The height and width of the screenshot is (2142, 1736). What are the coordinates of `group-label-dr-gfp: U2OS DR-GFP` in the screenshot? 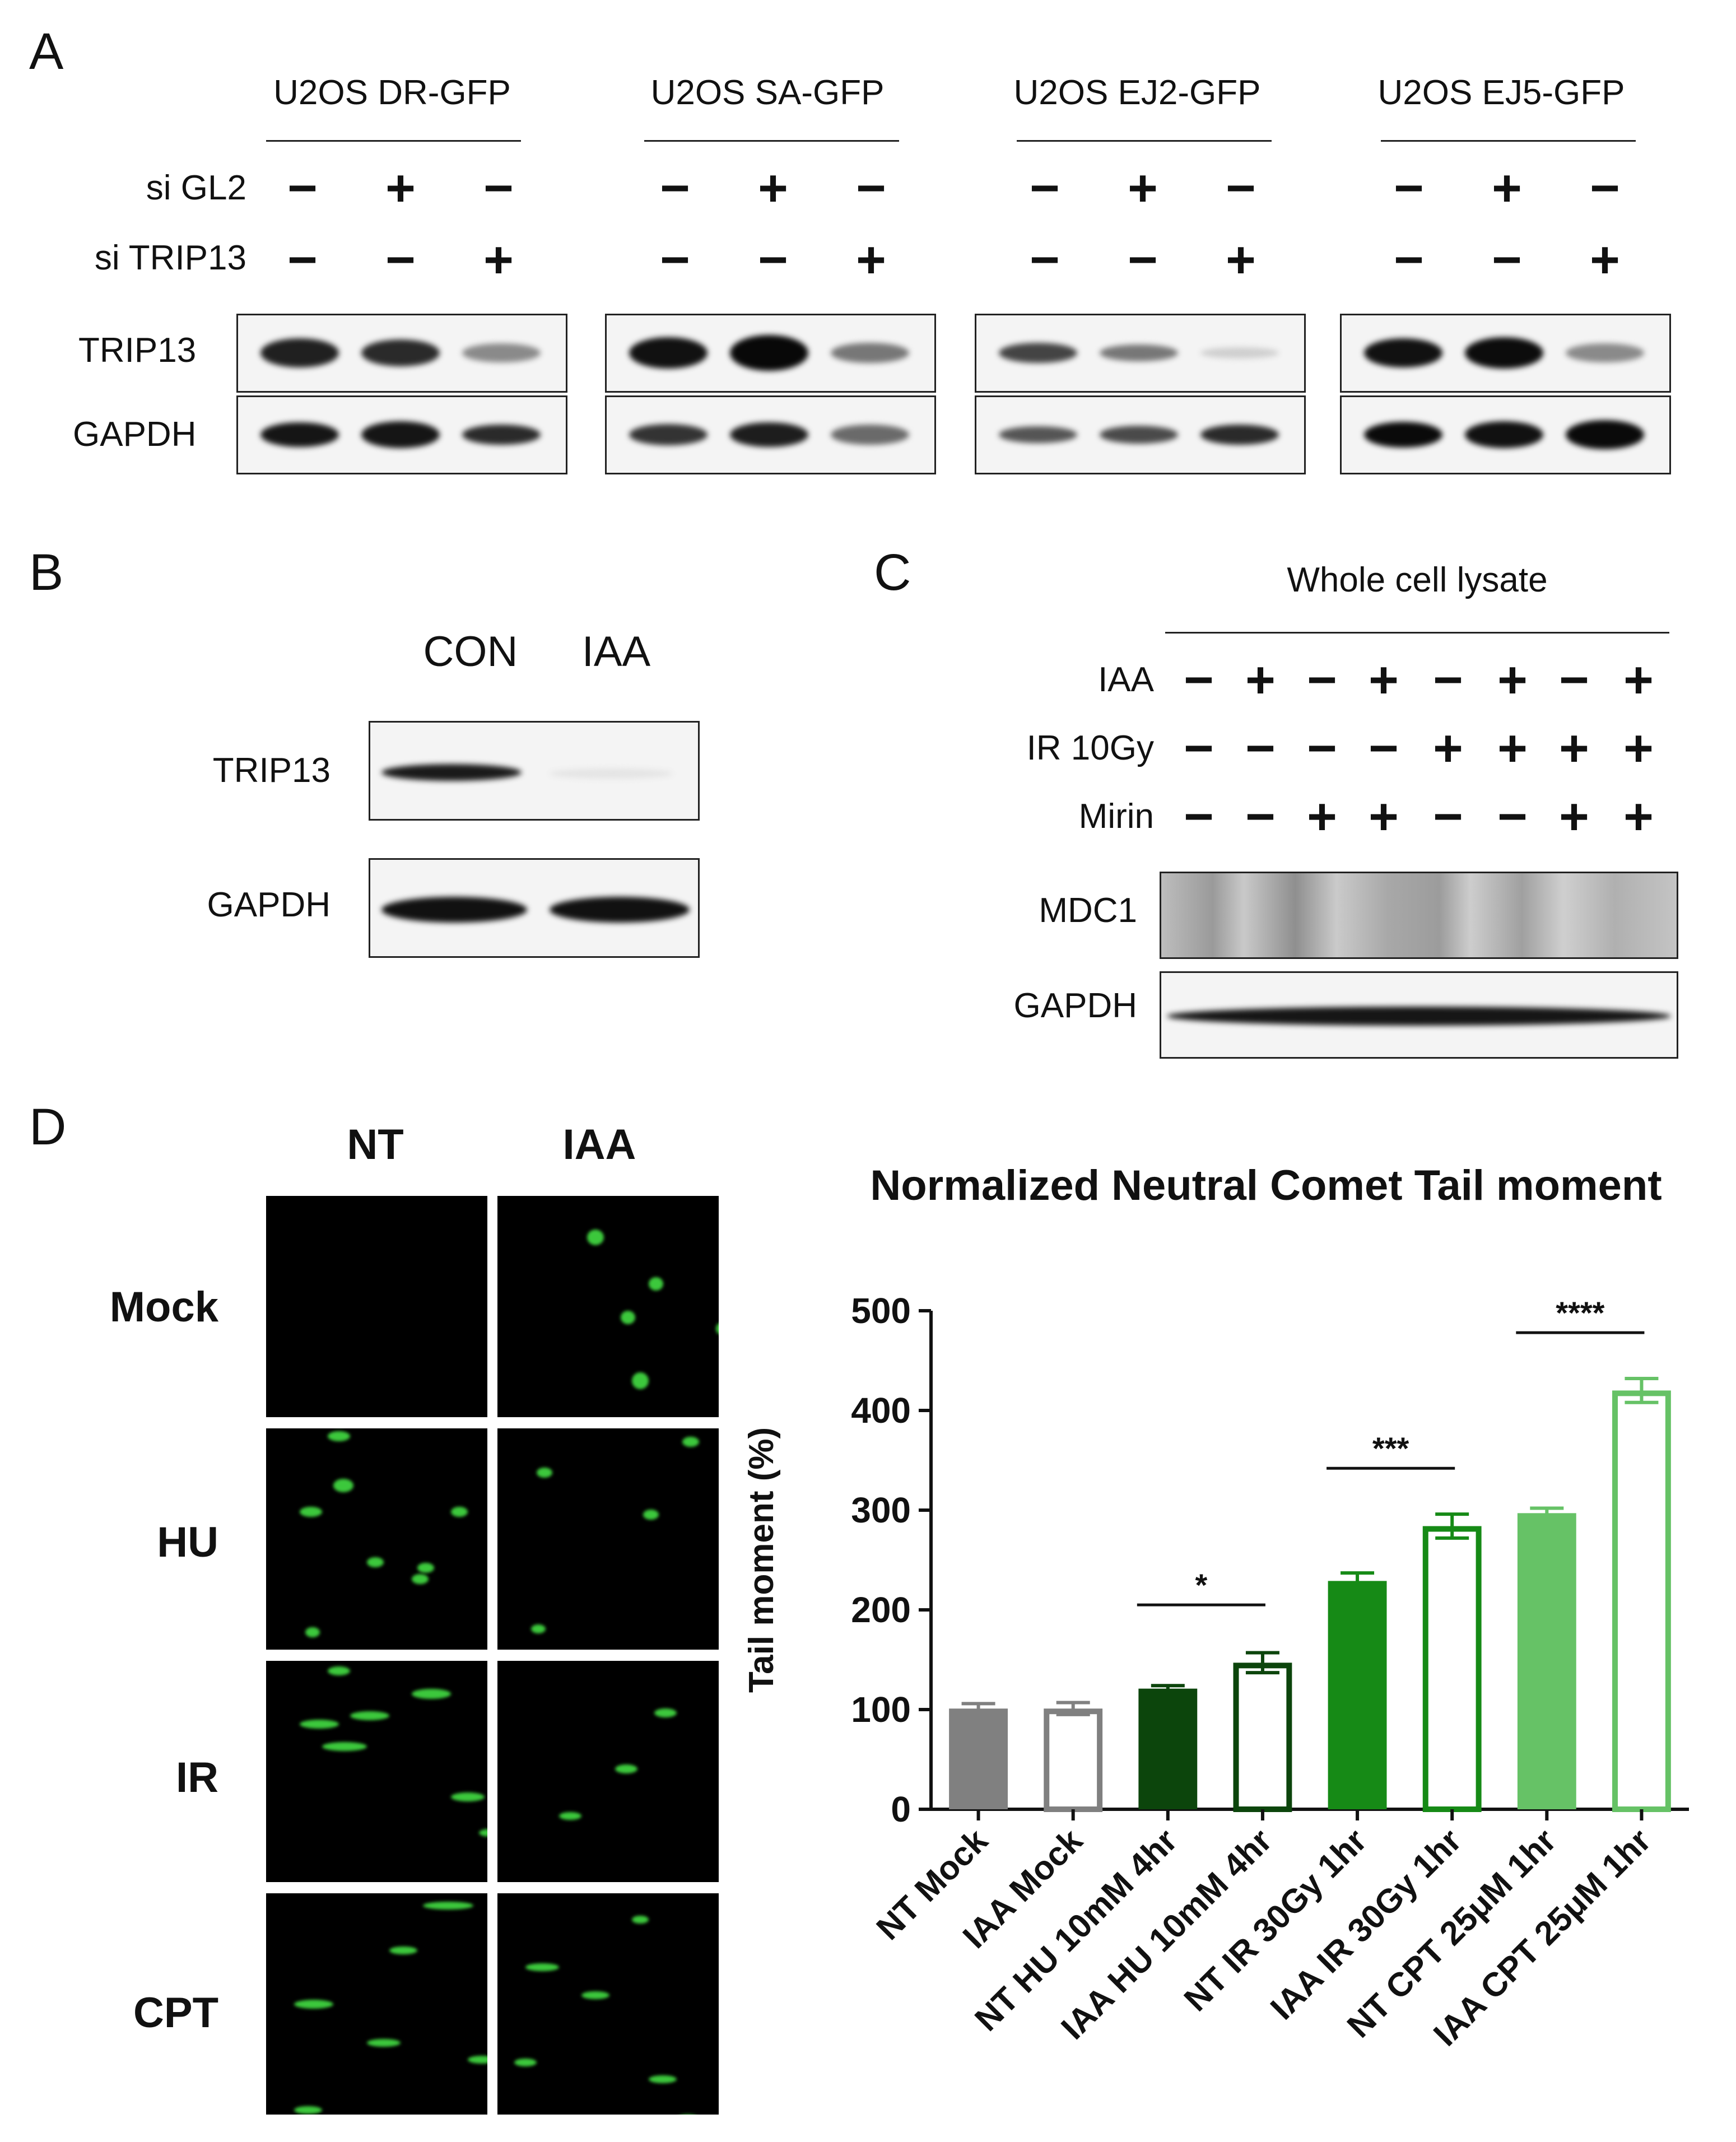 It's located at (392, 92).